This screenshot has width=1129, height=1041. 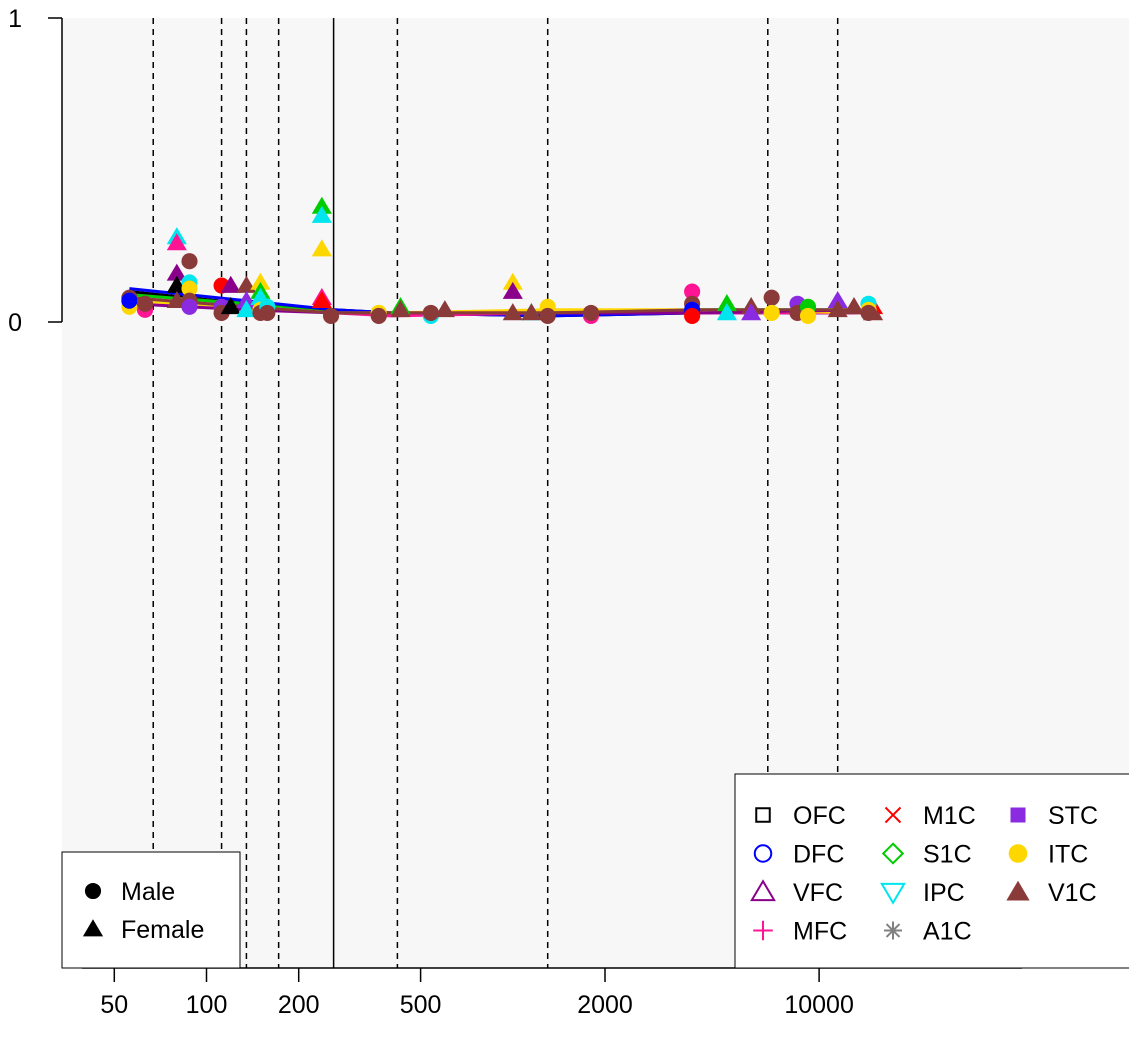 What do you see at coordinates (1018, 853) in the screenshot?
I see `legend-marker-itc` at bounding box center [1018, 853].